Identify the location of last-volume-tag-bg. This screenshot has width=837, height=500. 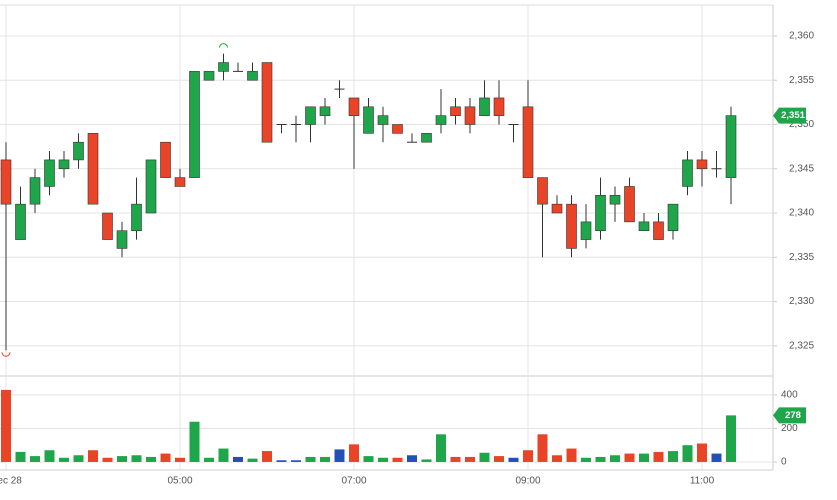
(789, 415).